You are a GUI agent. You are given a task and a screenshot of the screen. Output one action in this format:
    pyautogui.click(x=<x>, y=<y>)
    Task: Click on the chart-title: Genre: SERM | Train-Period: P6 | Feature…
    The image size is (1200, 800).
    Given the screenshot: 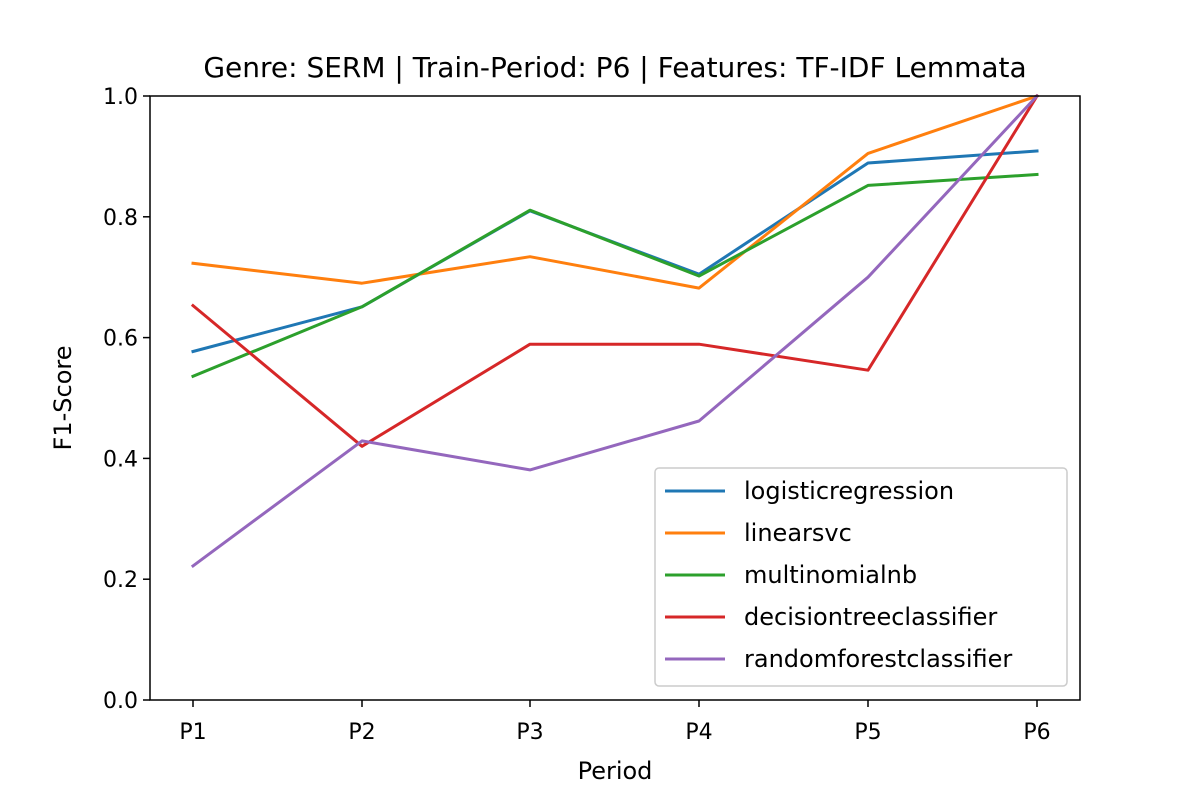 What is the action you would take?
    pyautogui.click(x=614, y=67)
    